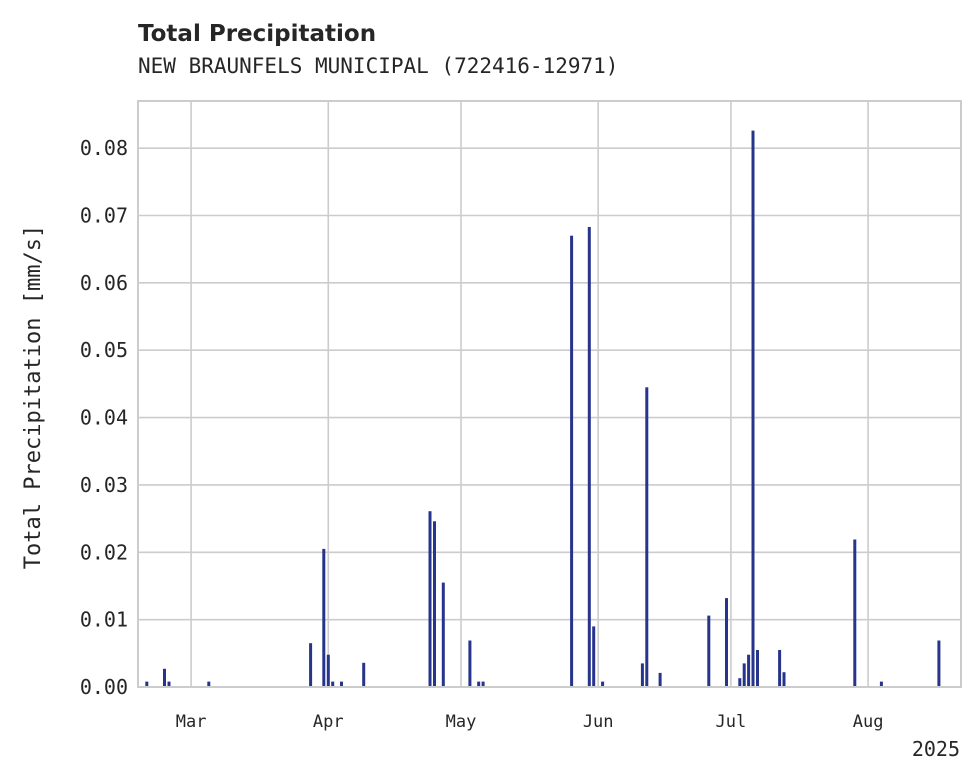 The width and height of the screenshot is (980, 783). I want to click on y-axis-ticks: 0.00 0.01 0.02 0.03 0.04 0.05 0.06 0.07 0.08, so click(104, 417).